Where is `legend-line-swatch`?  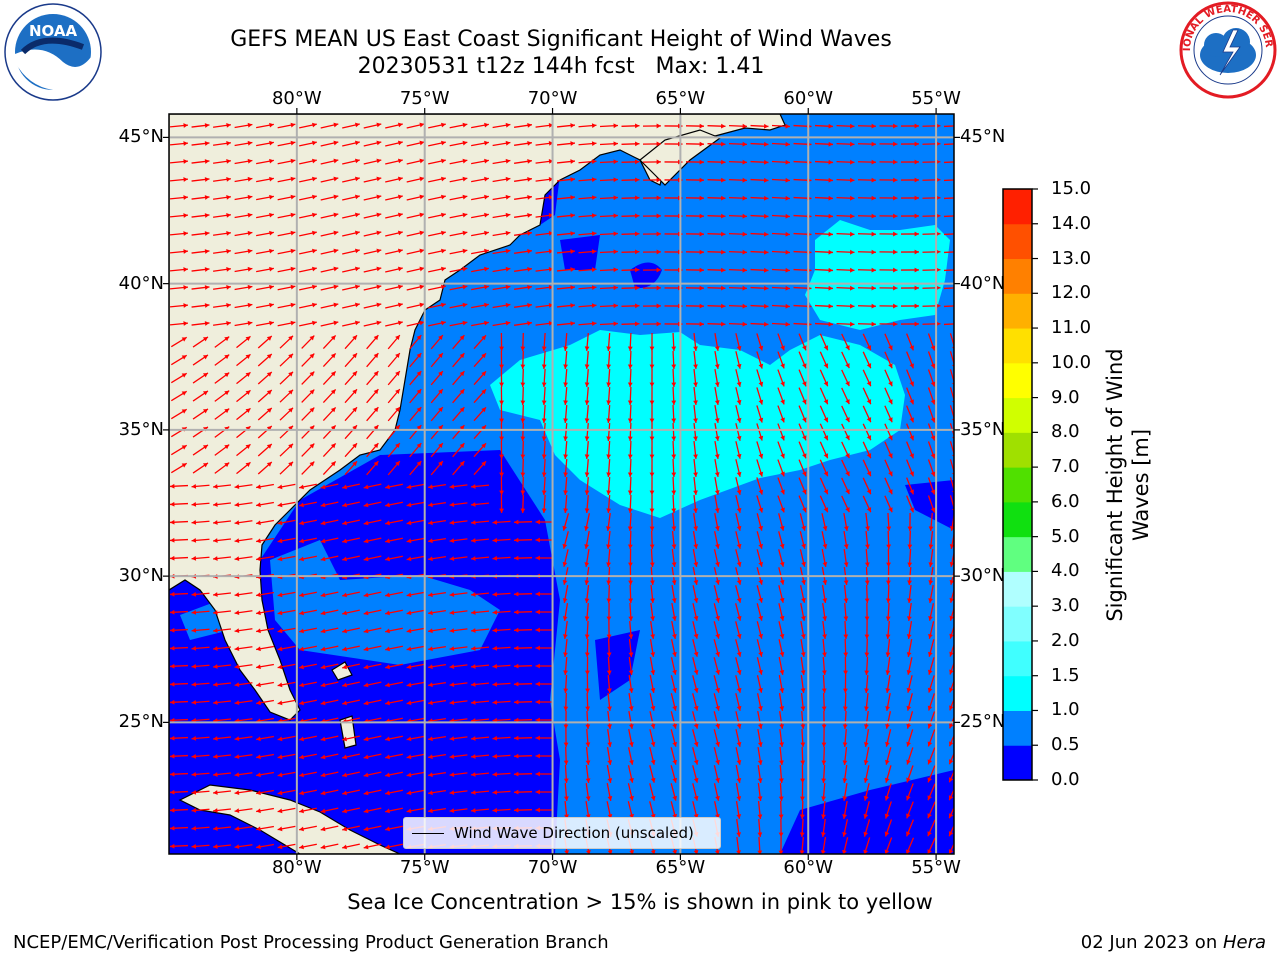
legend-line-swatch is located at coordinates (428, 833).